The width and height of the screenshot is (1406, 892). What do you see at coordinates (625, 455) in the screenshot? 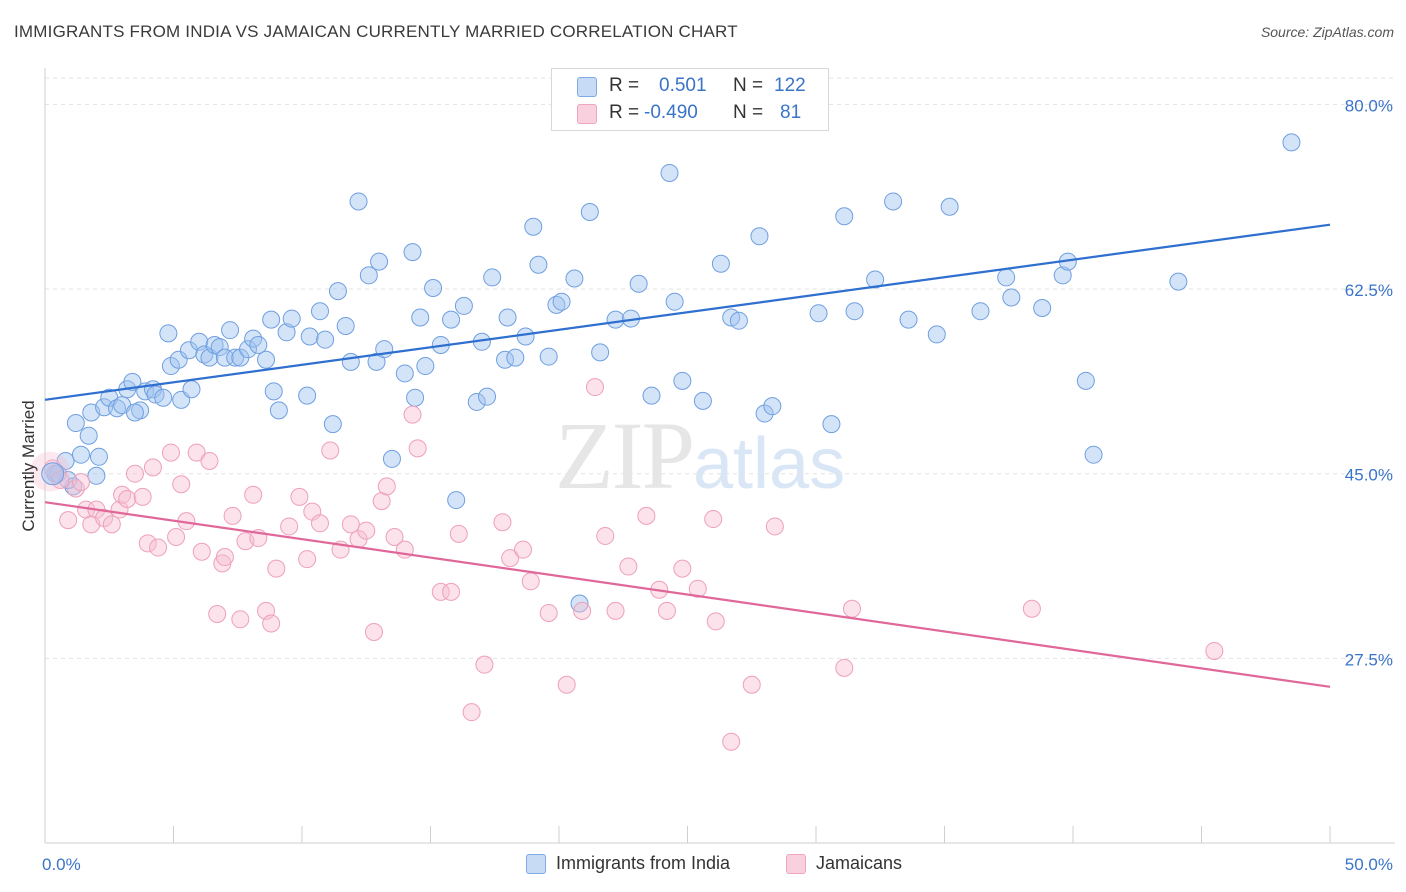
I see `watermark-zip: ZIP` at bounding box center [625, 455].